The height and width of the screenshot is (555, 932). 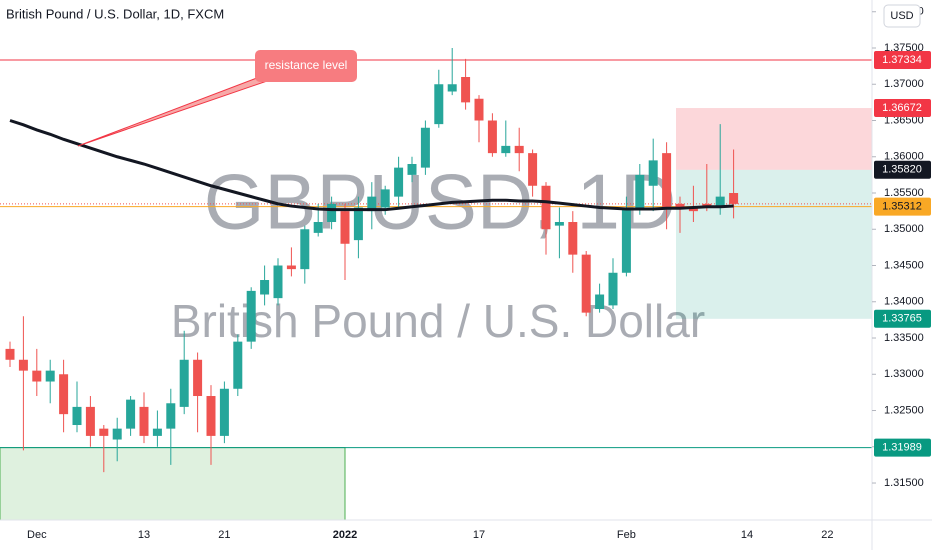 I want to click on currency-label: USD, so click(x=901, y=16).